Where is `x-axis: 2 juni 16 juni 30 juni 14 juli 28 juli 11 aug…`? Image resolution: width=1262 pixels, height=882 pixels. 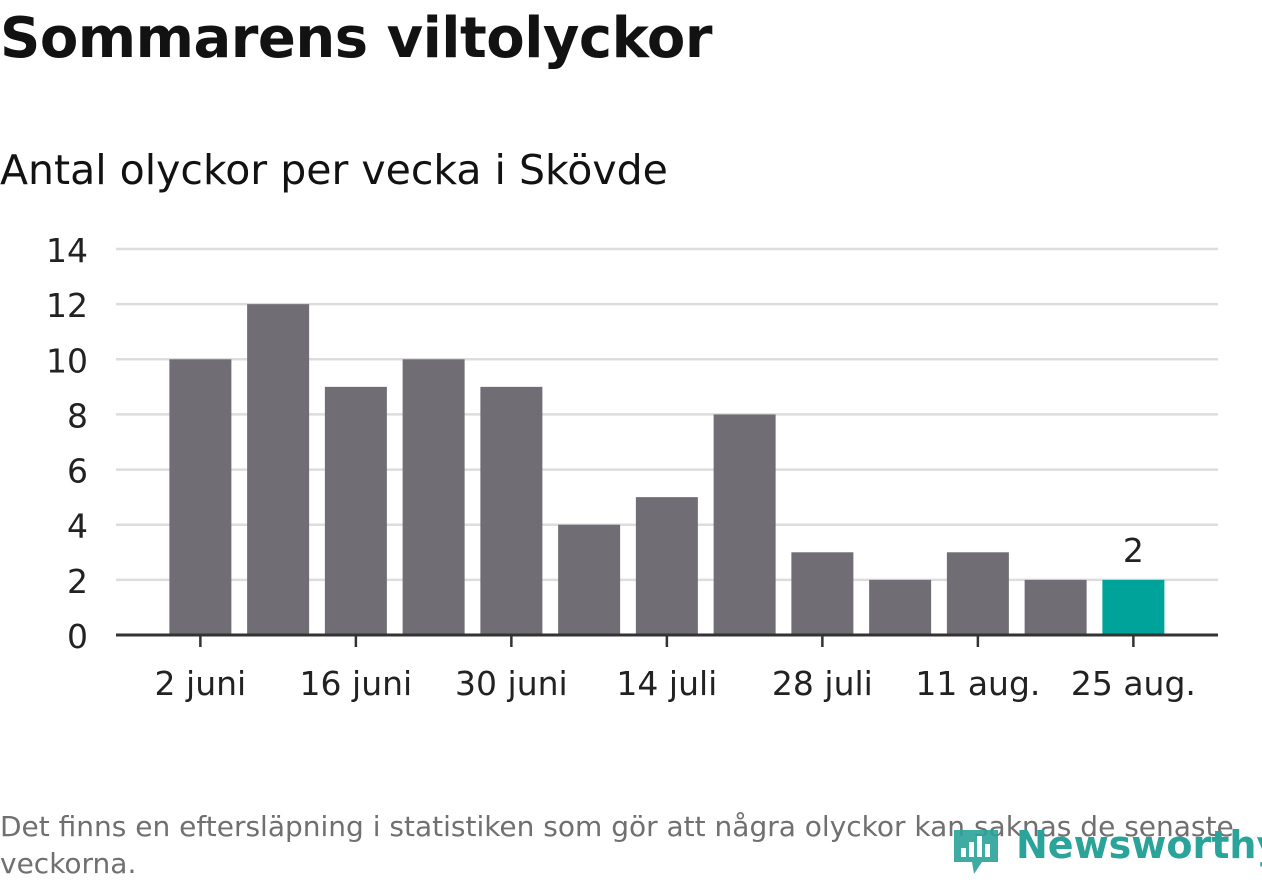 x-axis: 2 juni 16 juni 30 juni 14 juli 28 juli 11 aug… is located at coordinates (667, 668).